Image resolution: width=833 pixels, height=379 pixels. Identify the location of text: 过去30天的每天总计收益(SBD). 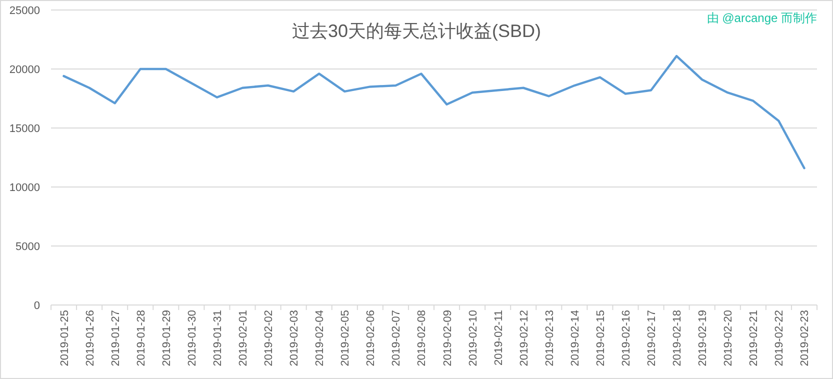
(417, 31).